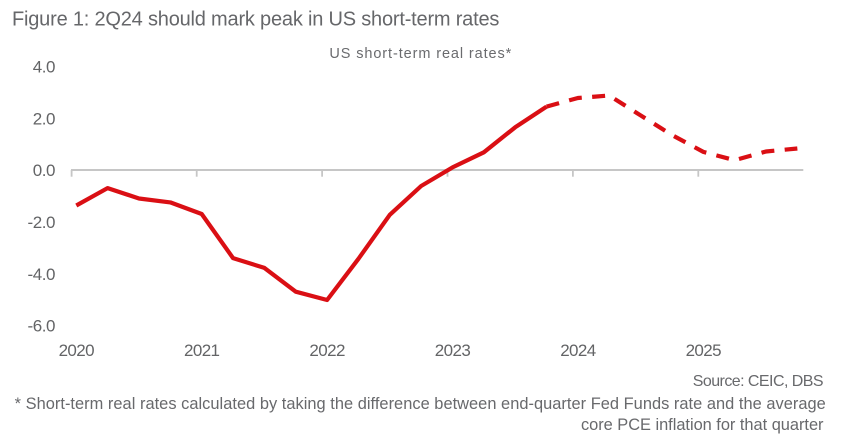 The image size is (845, 448). Describe the element at coordinates (578, 350) in the screenshot. I see `svg-text: 2024` at that location.